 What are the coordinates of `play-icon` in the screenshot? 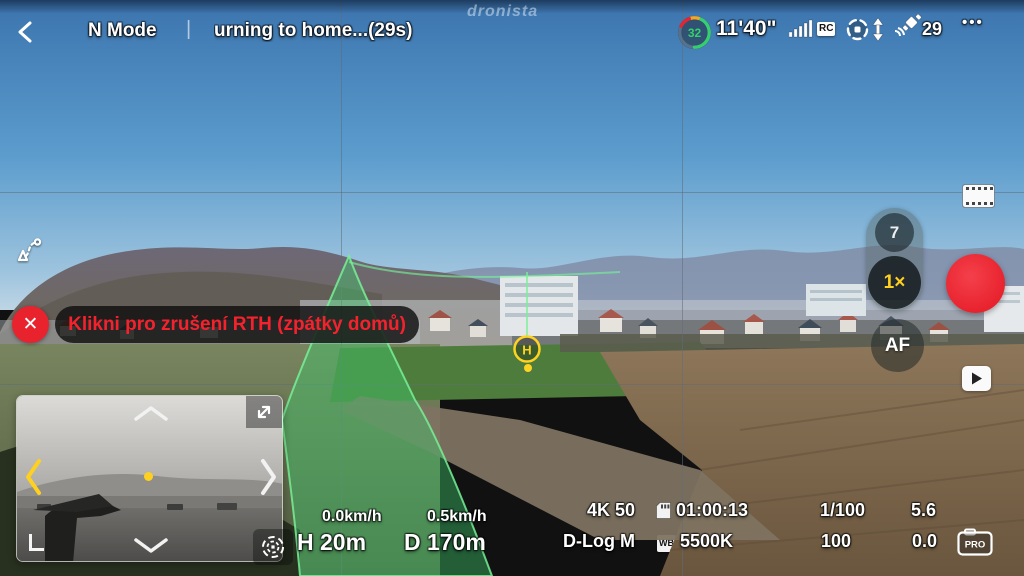 It's located at (976, 378).